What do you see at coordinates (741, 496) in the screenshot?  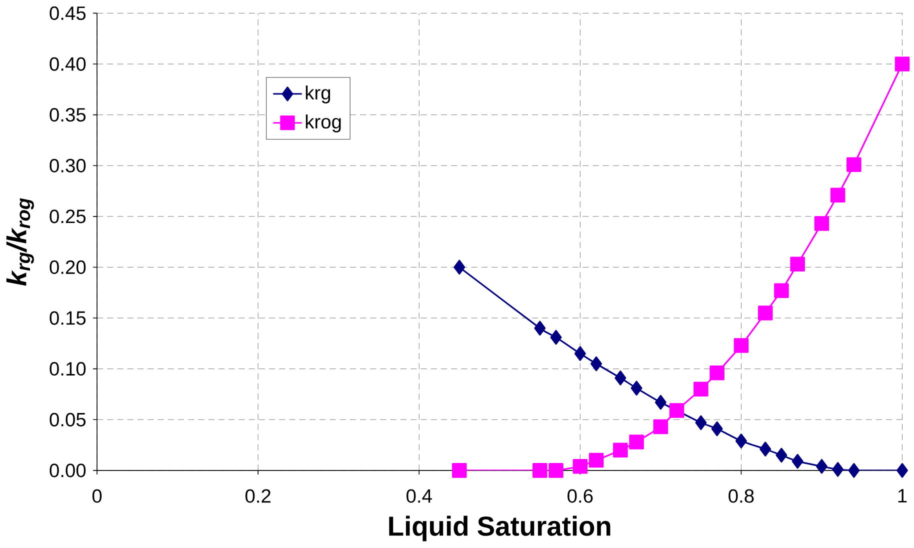 I see `x-tick-label: 0.8` at bounding box center [741, 496].